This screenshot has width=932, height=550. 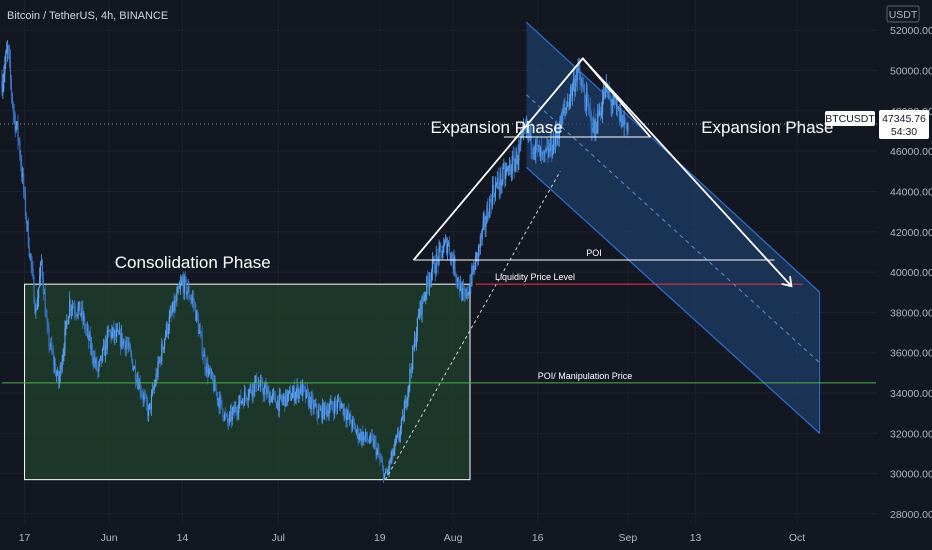 I want to click on dashed-trendline, so click(x=472, y=325).